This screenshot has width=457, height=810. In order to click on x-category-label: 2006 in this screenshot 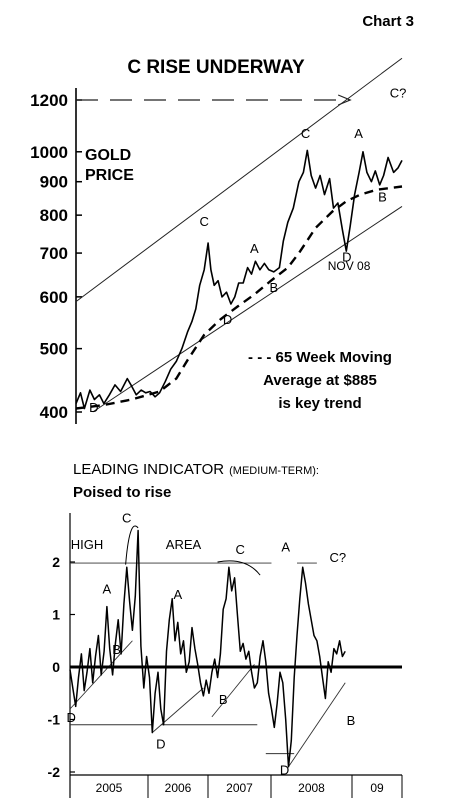, I will do `click(178, 788)`.